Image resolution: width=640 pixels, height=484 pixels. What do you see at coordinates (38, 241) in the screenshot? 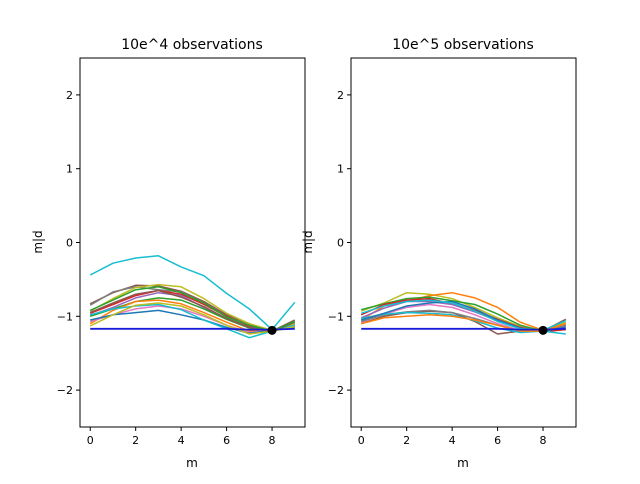
I see `subplot-left-ylabel: m|d` at bounding box center [38, 241].